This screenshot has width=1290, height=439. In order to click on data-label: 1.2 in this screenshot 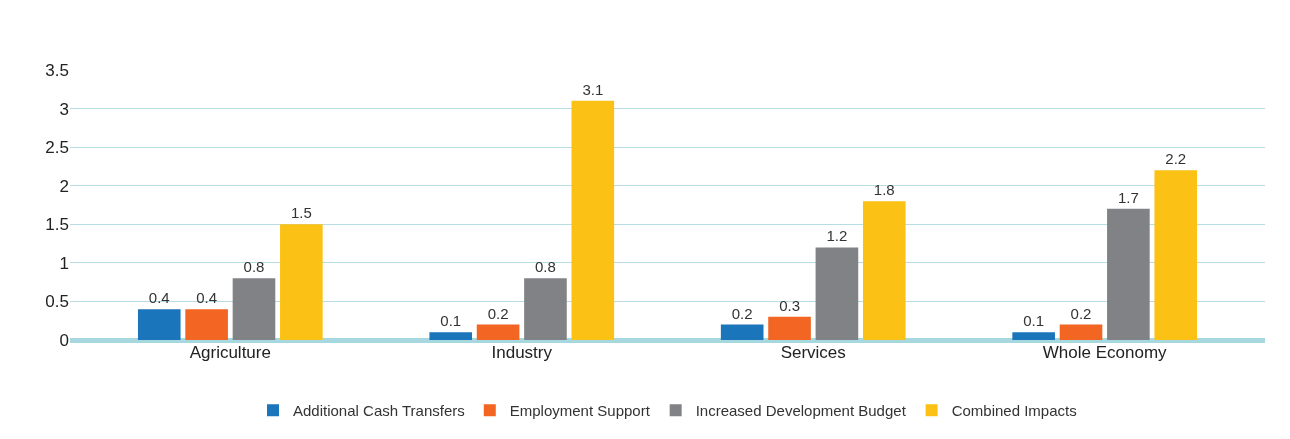, I will do `click(837, 236)`.